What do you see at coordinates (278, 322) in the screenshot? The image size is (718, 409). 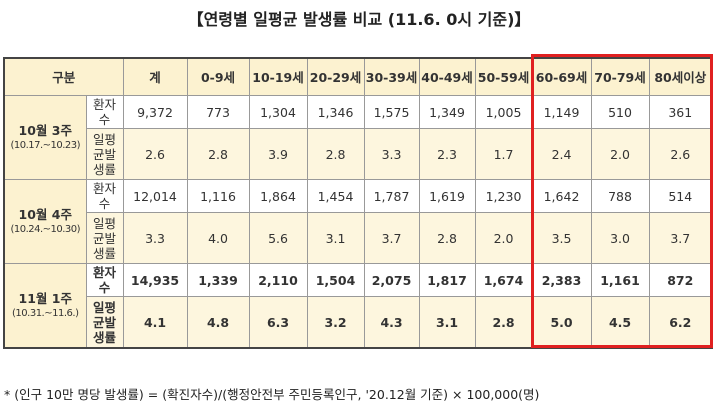 I see `value-cell: 6.3` at bounding box center [278, 322].